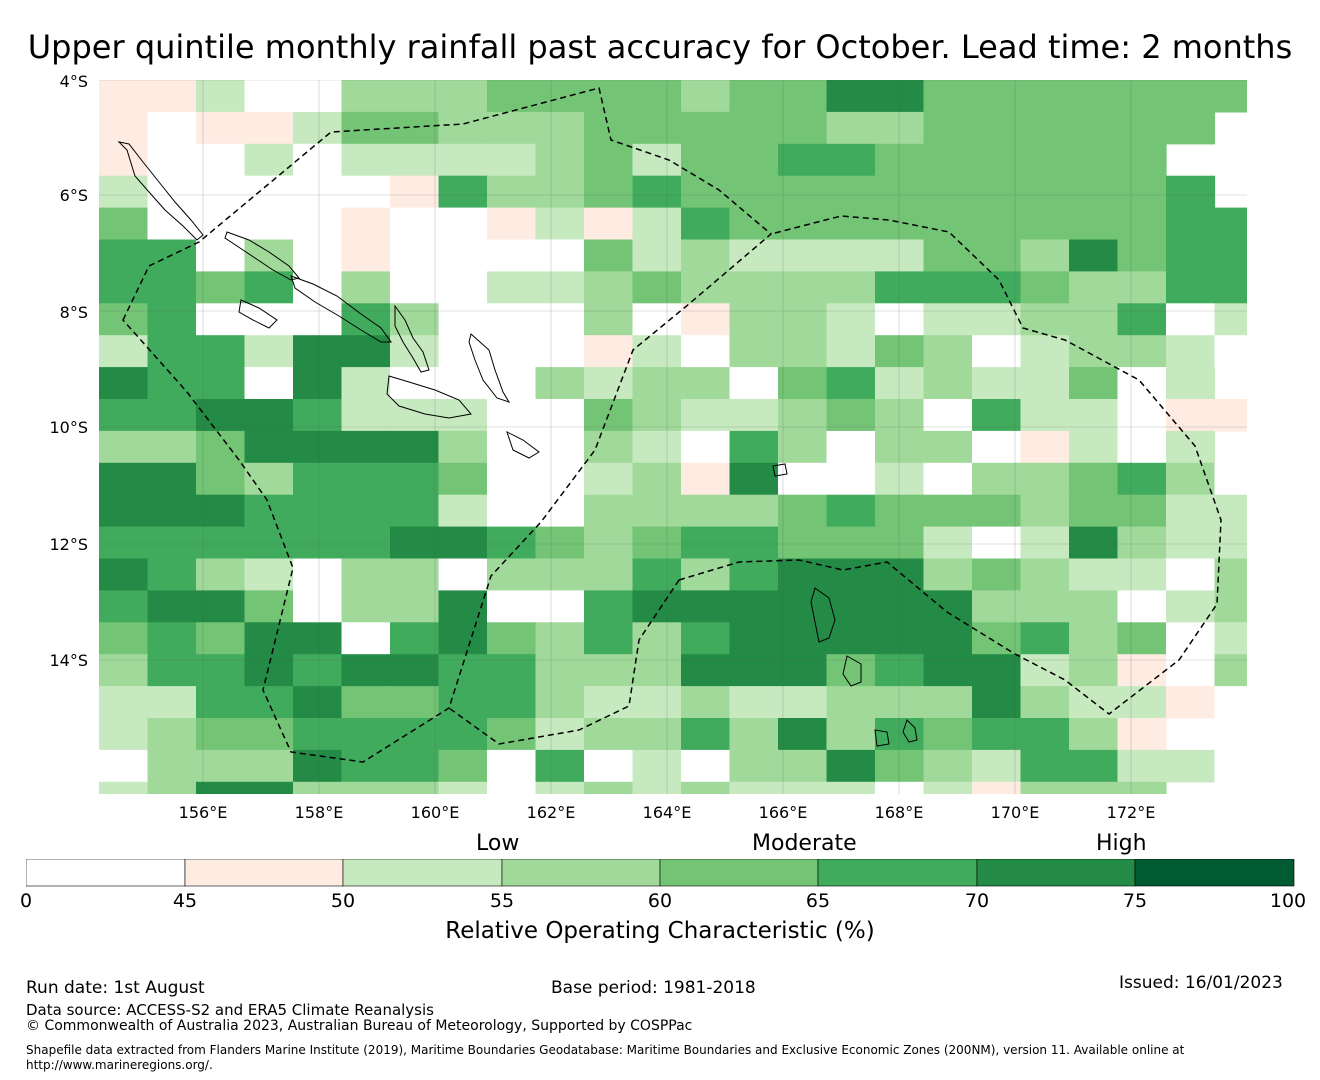 The height and width of the screenshot is (1080, 1320). Describe the element at coordinates (341, 309) in the screenshot. I see `santa-isabel-island` at that location.